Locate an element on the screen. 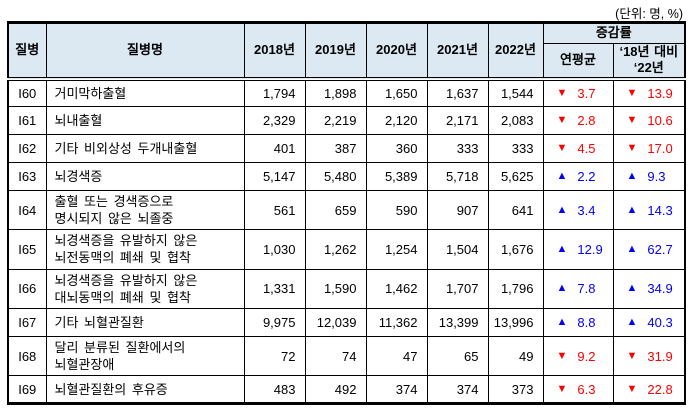  vs-change-cell: ▼ 31.9 is located at coordinates (649, 356).